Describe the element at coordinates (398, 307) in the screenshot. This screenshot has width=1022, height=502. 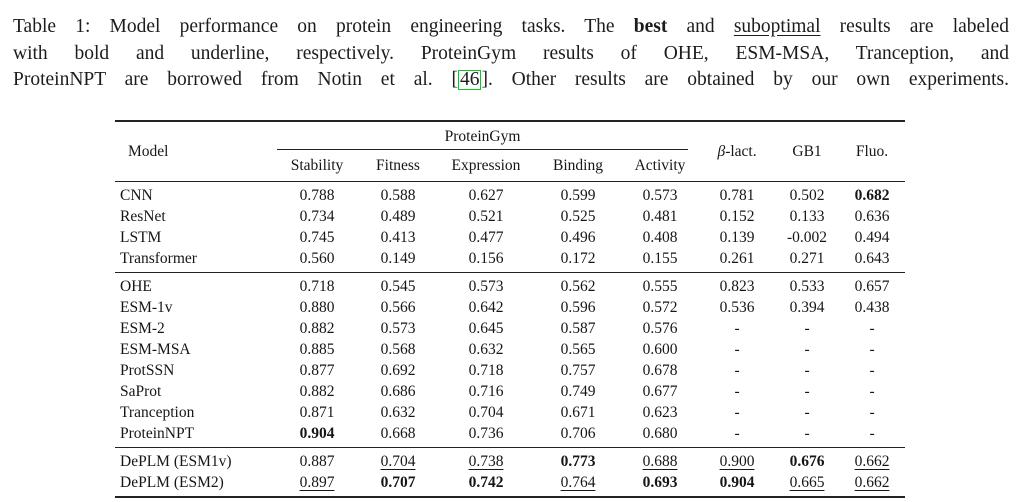
I see `value-cell: 0.566` at that location.